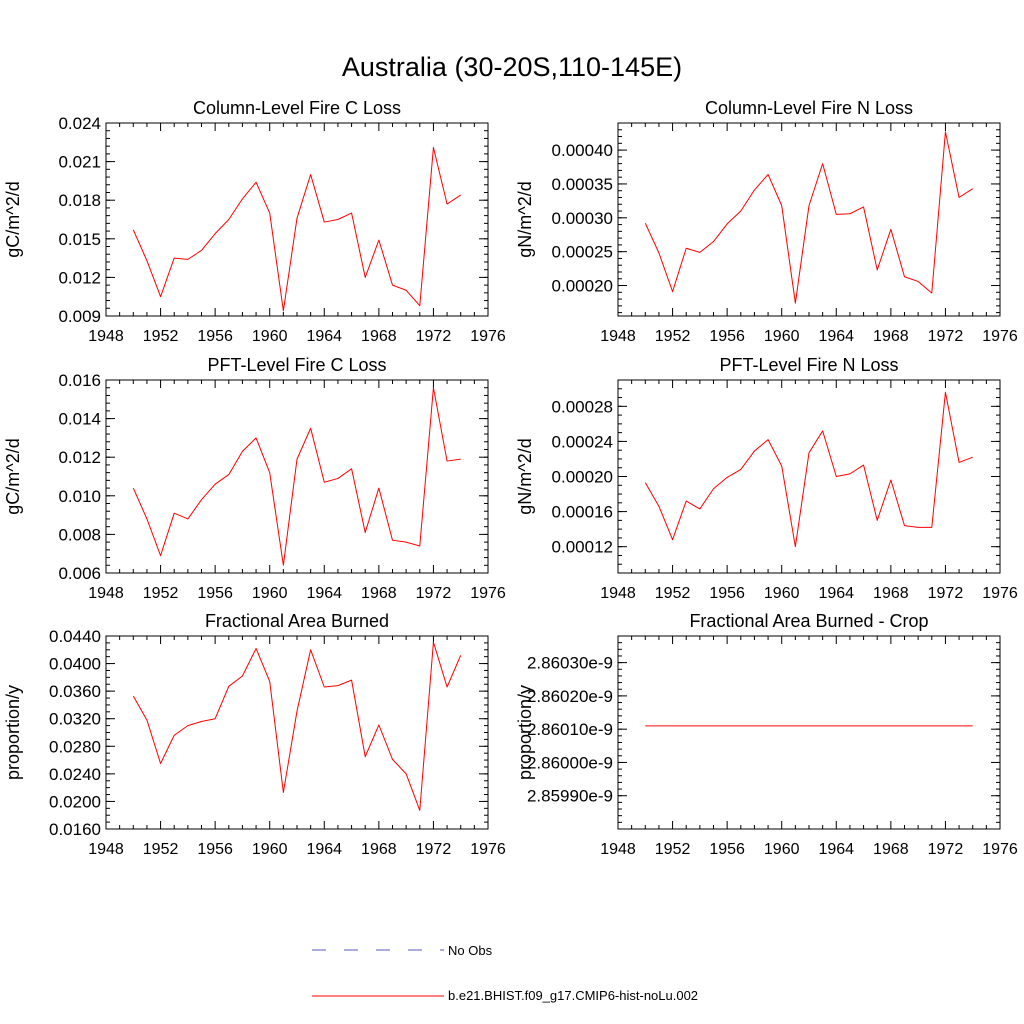 Image resolution: width=1024 pixels, height=1024 pixels. I want to click on legend-label-model: b.e21.BHIST.f09_g17.CMIP6-hist-noLu.002, so click(573, 995).